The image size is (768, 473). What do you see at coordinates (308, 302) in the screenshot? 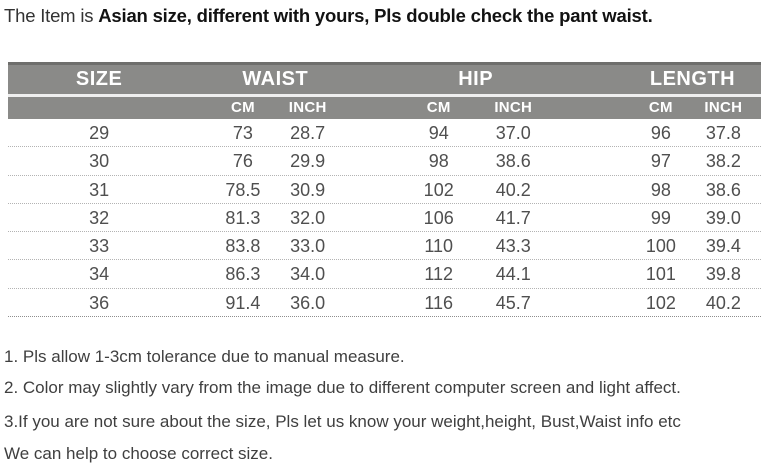
I see `cell-waist-inch: 36.0` at bounding box center [308, 302].